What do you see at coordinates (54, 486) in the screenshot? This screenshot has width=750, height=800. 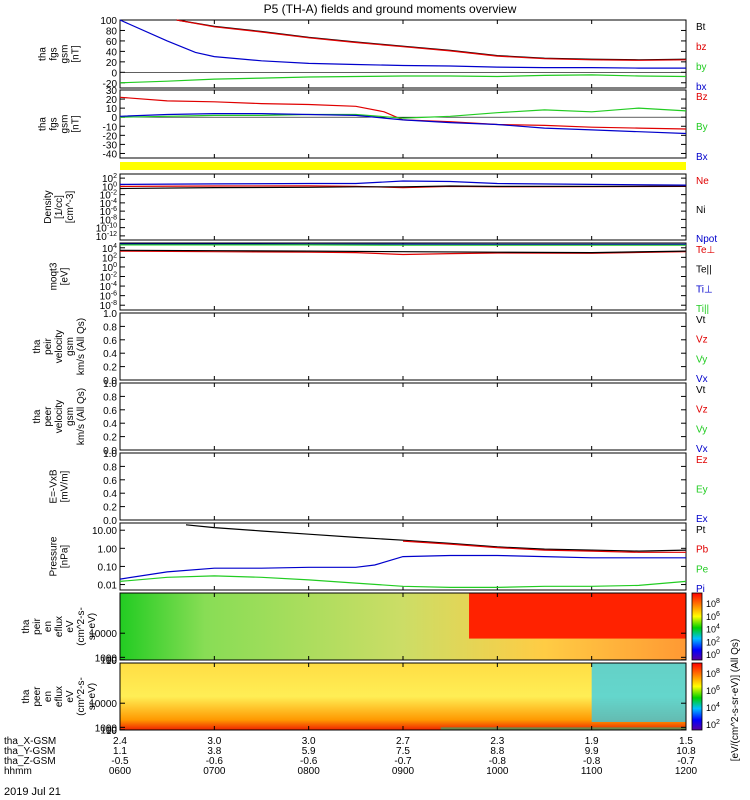 I see `y-axis-label: E=-VxB` at bounding box center [54, 486].